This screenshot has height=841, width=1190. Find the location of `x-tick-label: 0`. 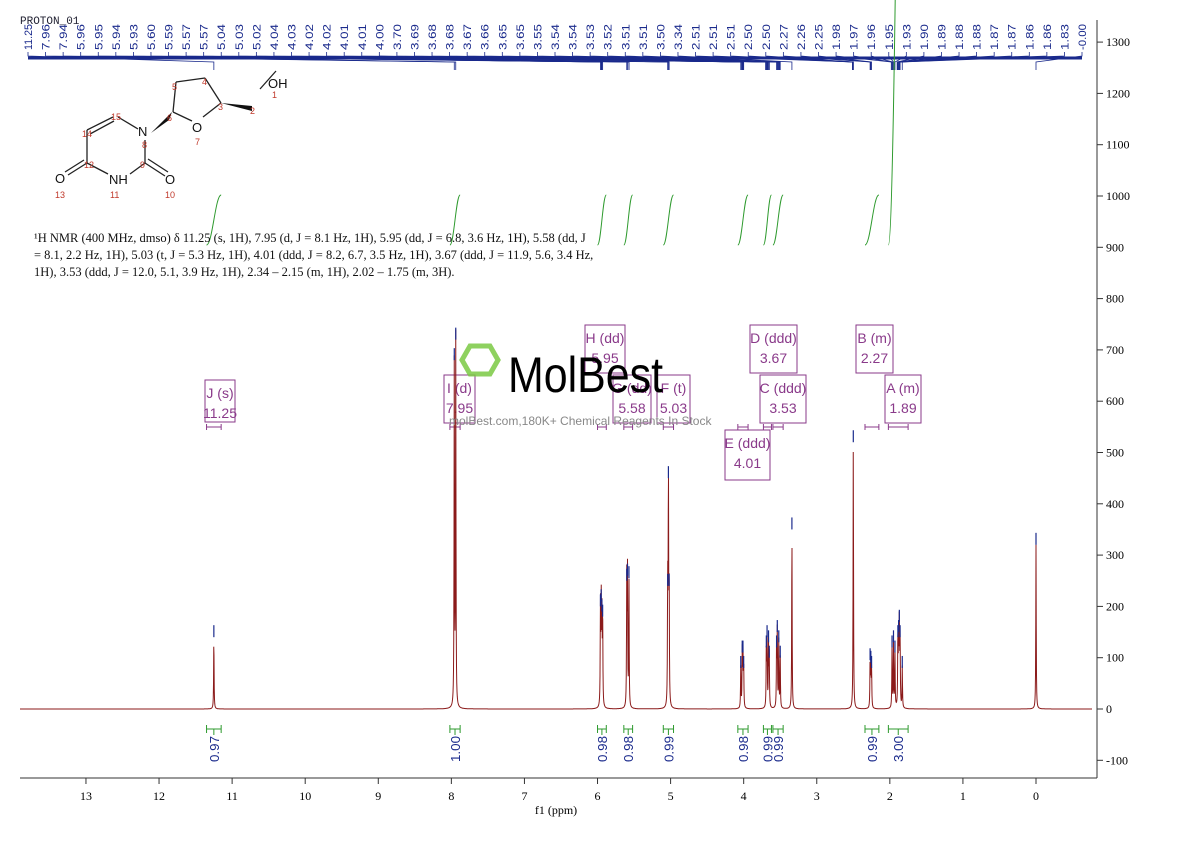

x-tick-label: 0 is located at coordinates (1036, 796).